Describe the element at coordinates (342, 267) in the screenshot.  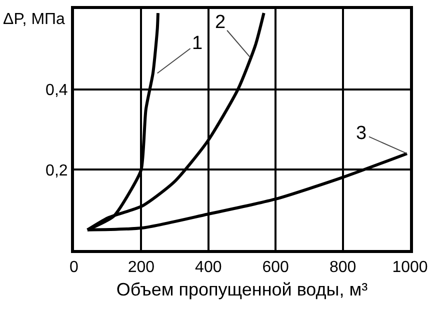
I see `x-tick-label: 800` at that location.